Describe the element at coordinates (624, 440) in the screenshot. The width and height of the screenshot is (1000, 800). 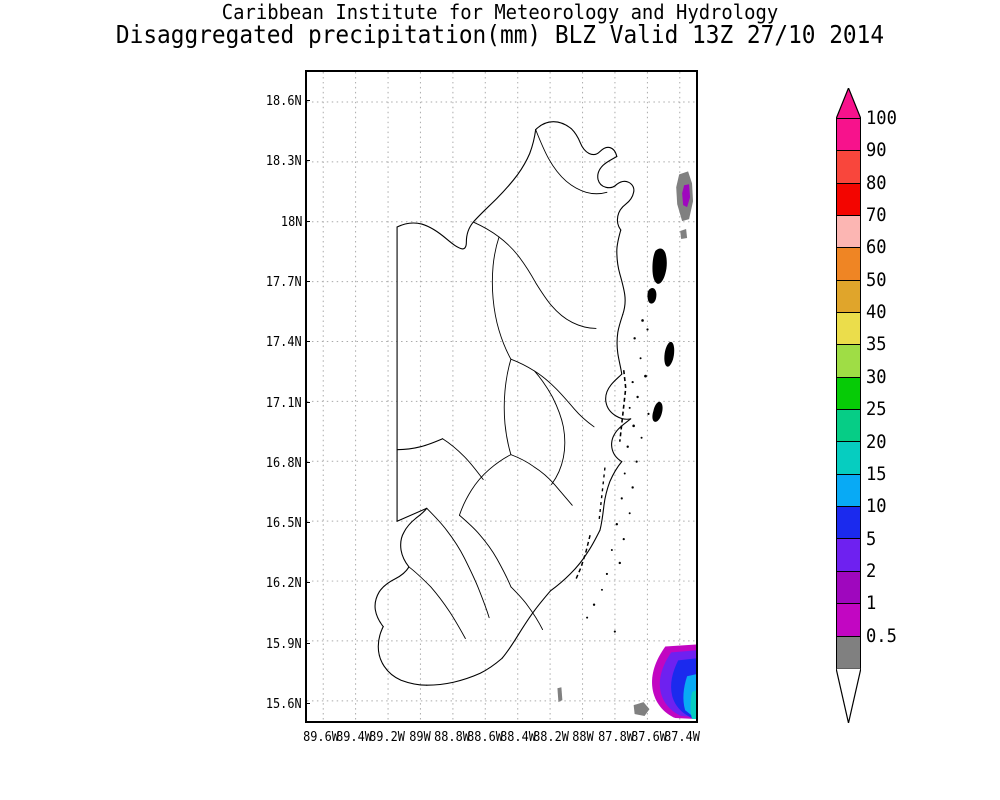
I see `offshore-cayes` at that location.